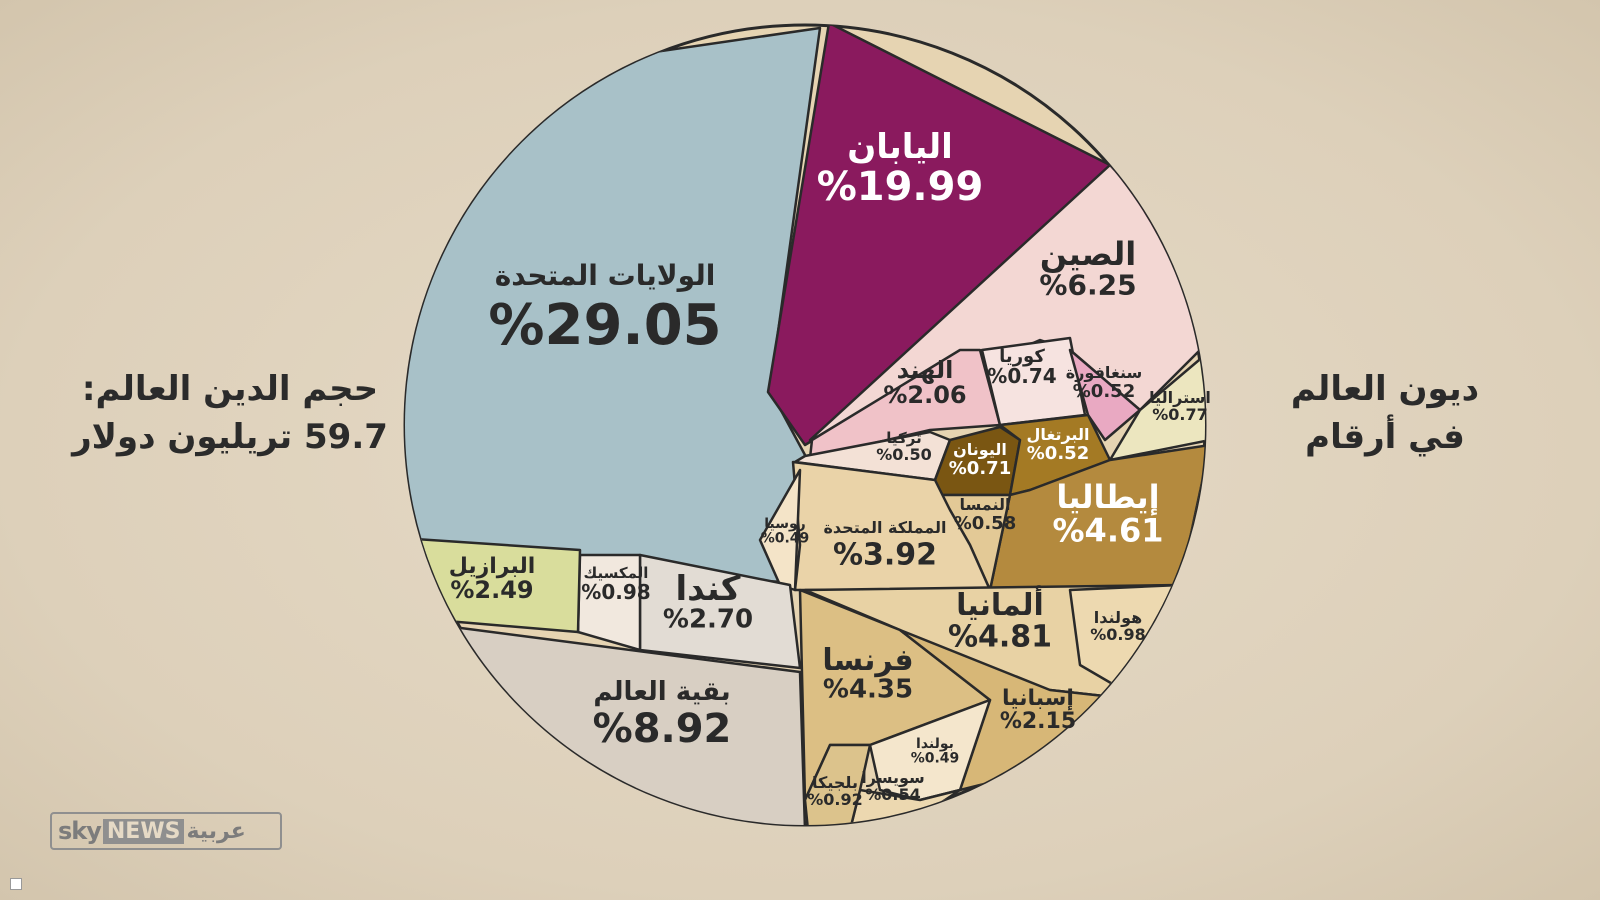  Describe the element at coordinates (980, 449) in the screenshot. I see `slice-9-name: اليونان` at that location.